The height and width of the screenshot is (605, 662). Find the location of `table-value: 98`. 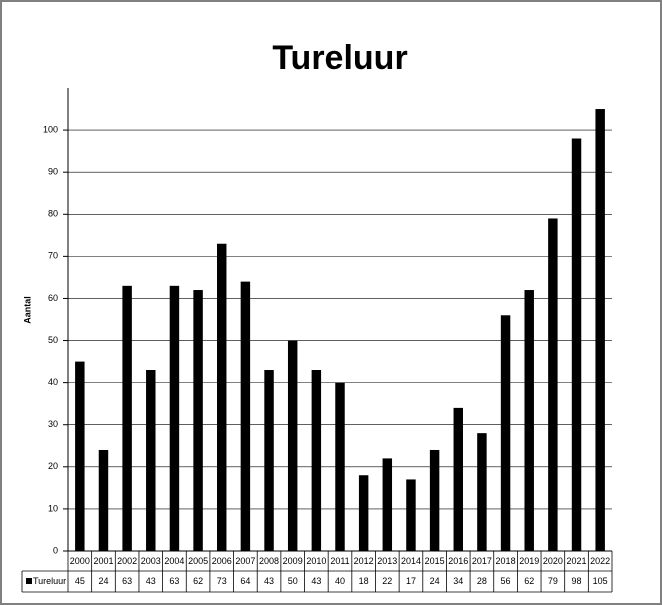

table-value: 98 is located at coordinates (577, 581).